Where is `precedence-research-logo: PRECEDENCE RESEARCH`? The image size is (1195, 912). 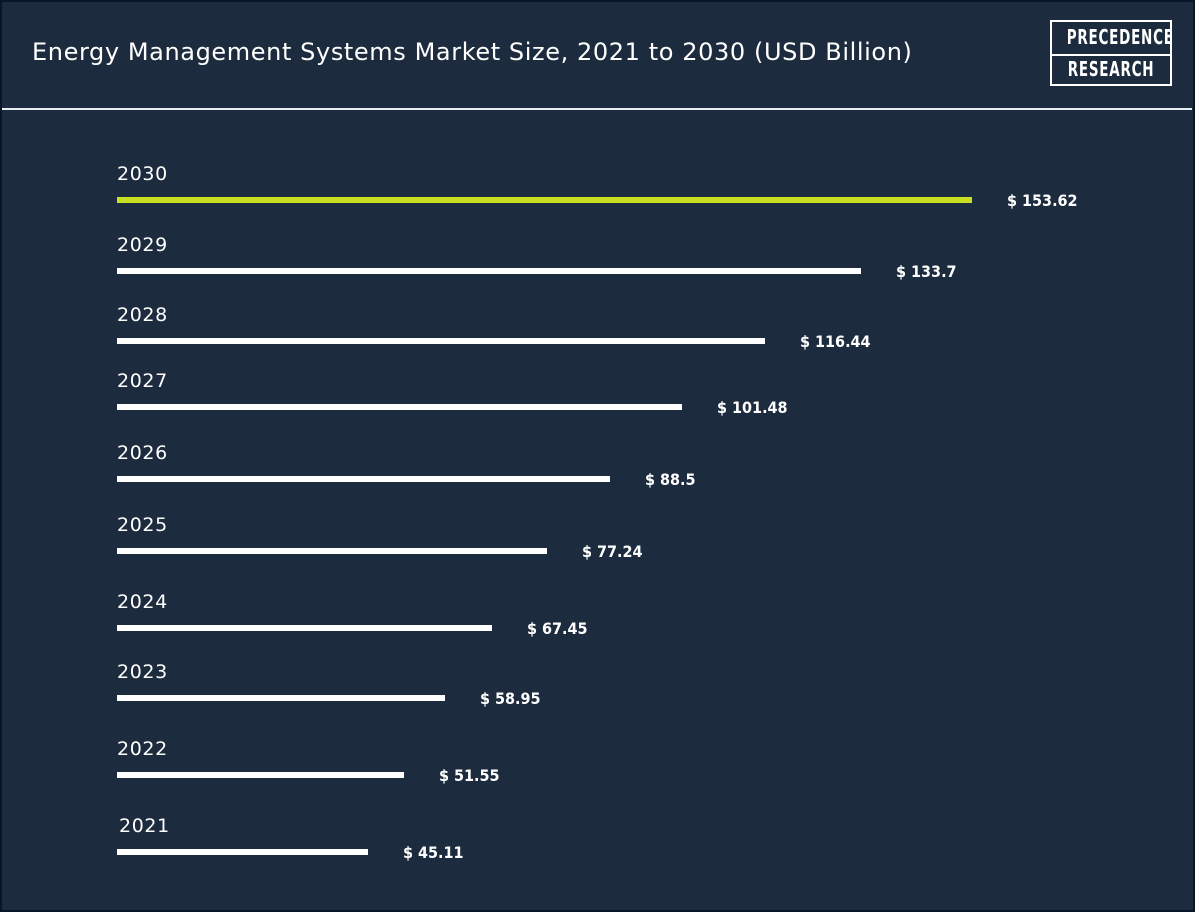 precedence-research-logo: PRECEDENCE RESEARCH is located at coordinates (1111, 53).